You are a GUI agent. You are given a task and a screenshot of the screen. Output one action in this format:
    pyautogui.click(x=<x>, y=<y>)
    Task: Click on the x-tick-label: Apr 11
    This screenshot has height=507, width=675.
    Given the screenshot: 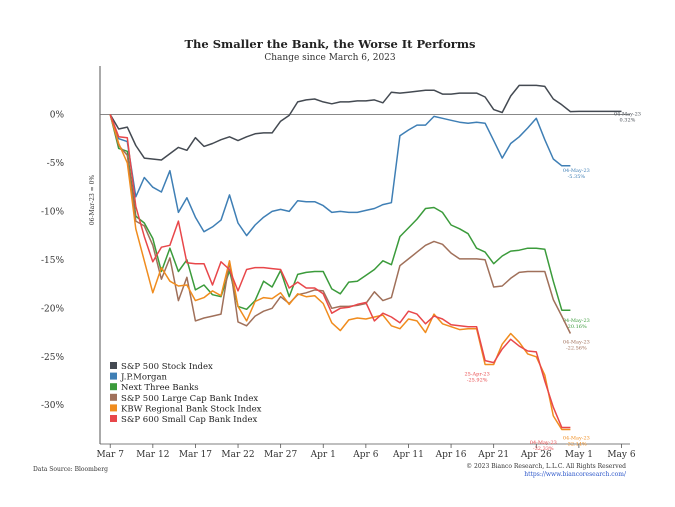 What is the action you would take?
    pyautogui.click(x=408, y=455)
    